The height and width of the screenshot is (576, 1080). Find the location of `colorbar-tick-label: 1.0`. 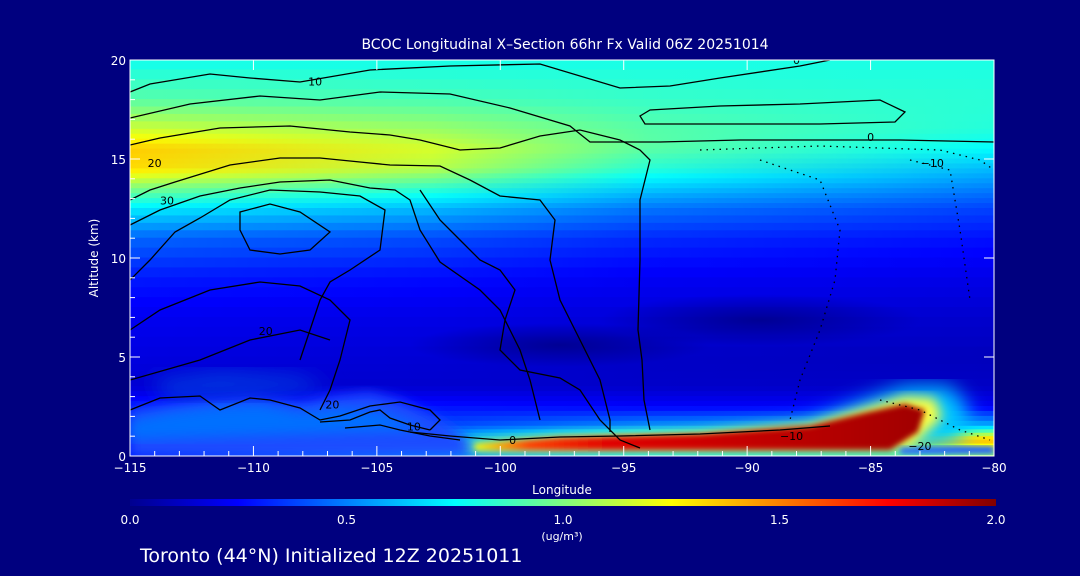

colorbar-tick-label: 1.0 is located at coordinates (562, 520).